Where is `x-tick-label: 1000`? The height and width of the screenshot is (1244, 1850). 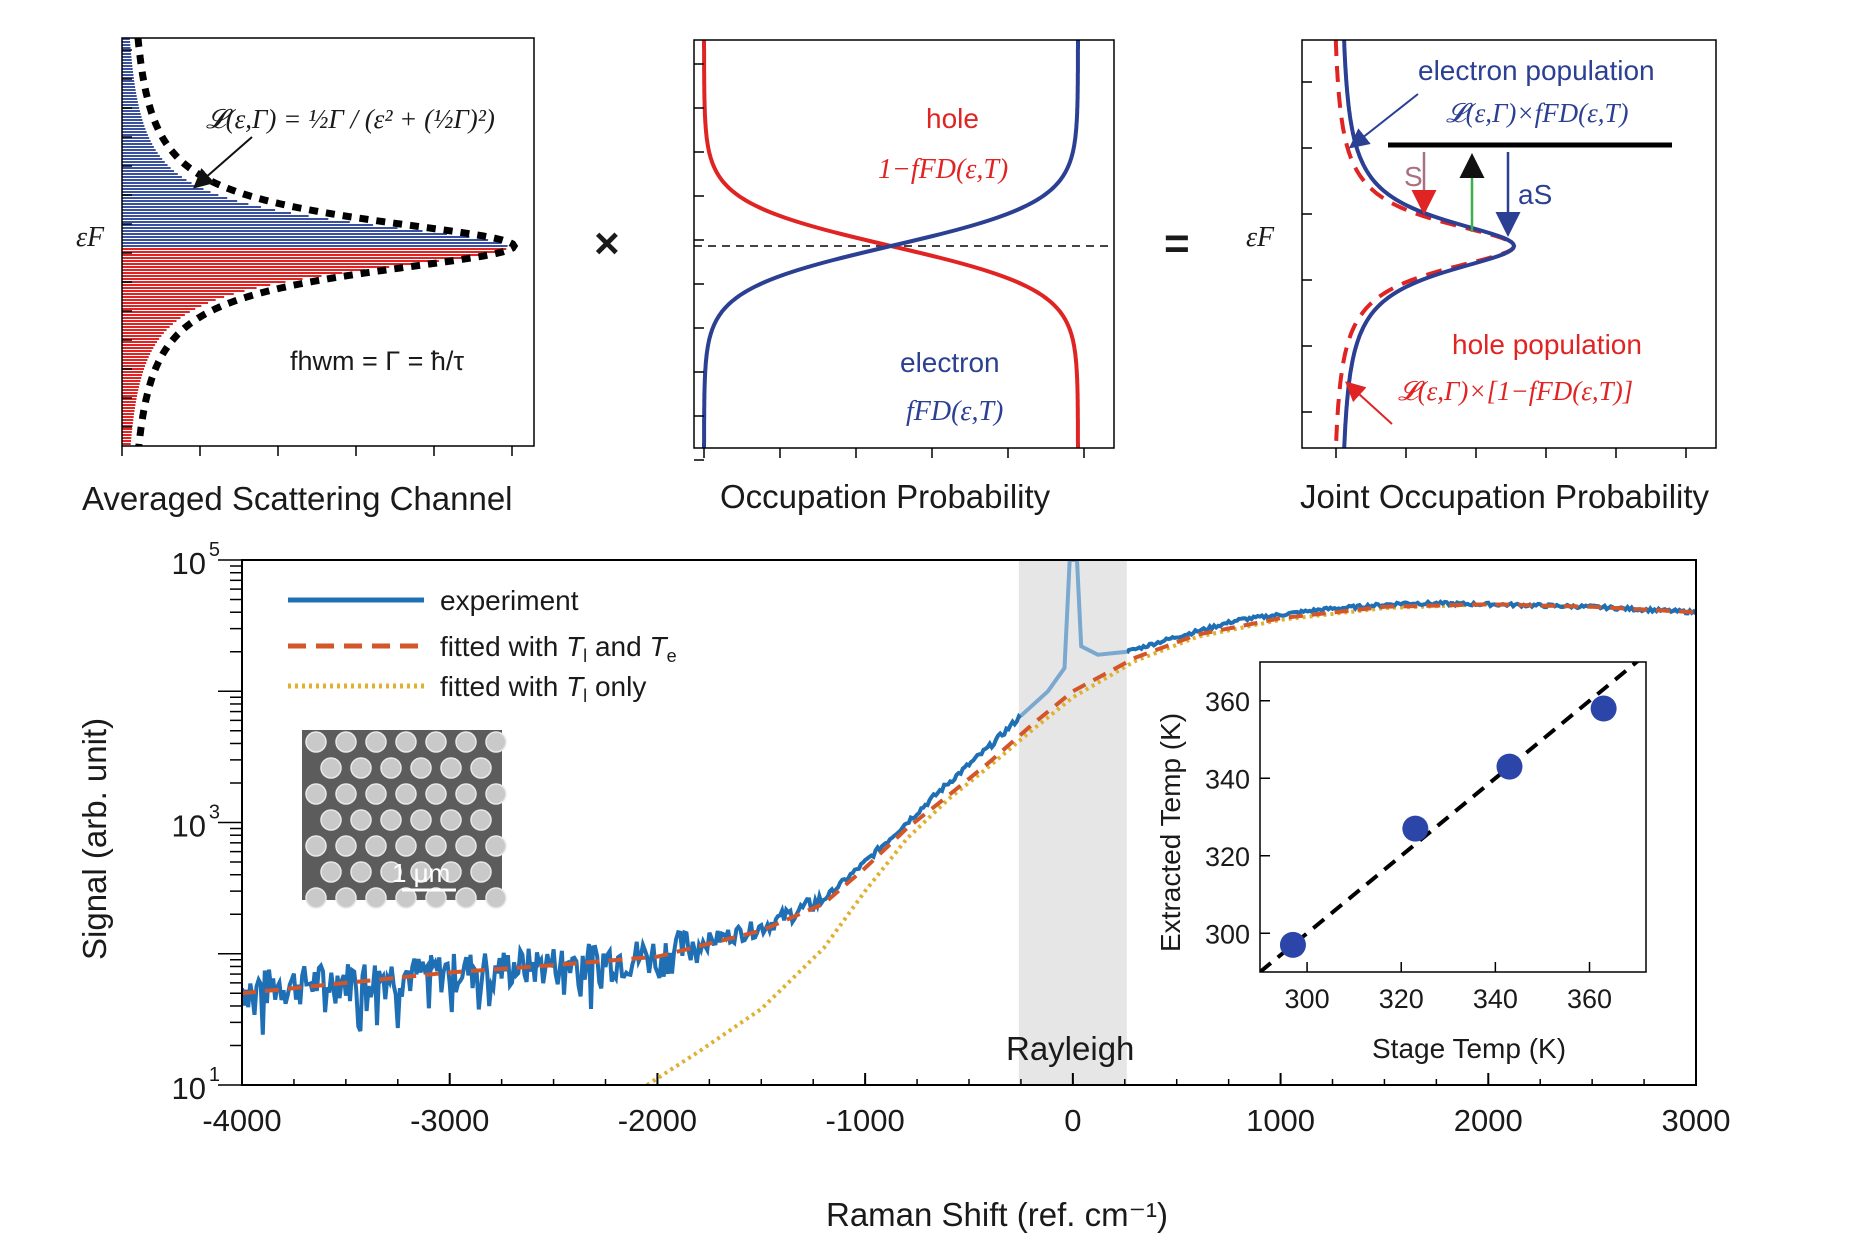 x-tick-label: 1000 is located at coordinates (1280, 1120).